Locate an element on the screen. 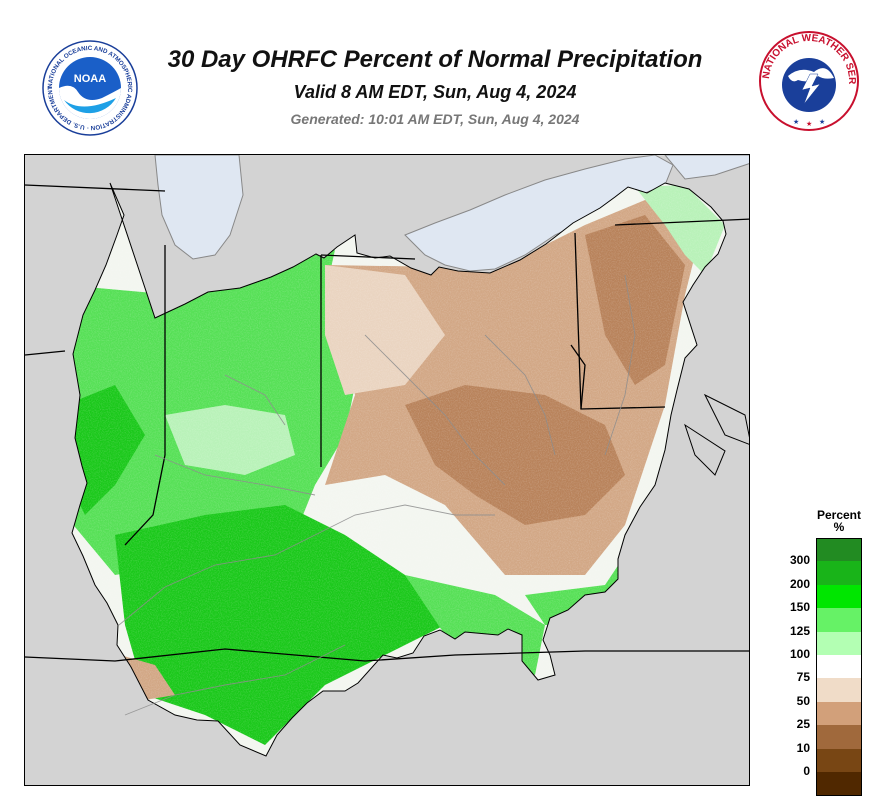 Image resolution: width=888 pixels, height=800 pixels. nws-logo: NATIONAL WEATHER SERVICE ★ ★ ★ is located at coordinates (808, 80).